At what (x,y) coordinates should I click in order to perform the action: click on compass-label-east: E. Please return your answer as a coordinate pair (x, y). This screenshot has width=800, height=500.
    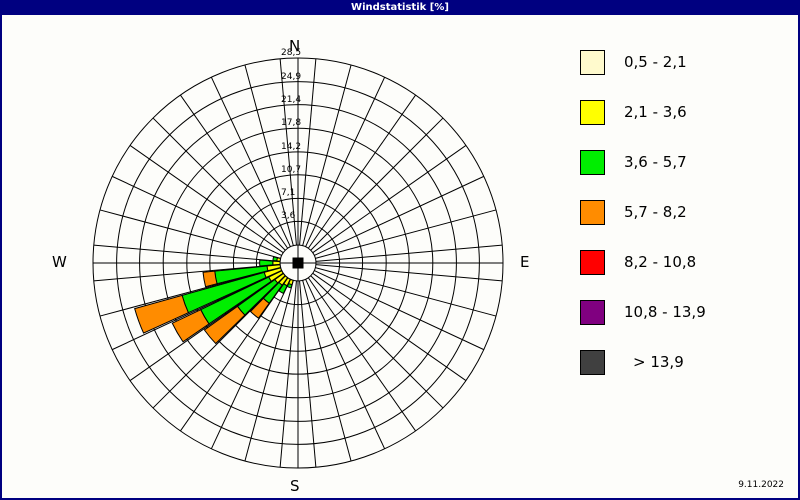
    Looking at the image, I should click on (525, 262).